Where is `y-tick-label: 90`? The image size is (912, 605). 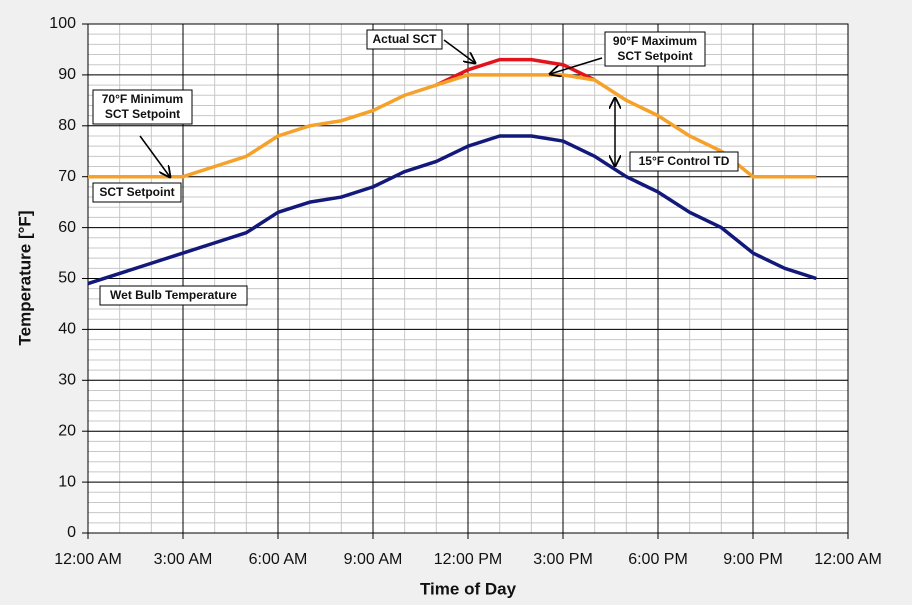
y-tick-label: 90 is located at coordinates (67, 74).